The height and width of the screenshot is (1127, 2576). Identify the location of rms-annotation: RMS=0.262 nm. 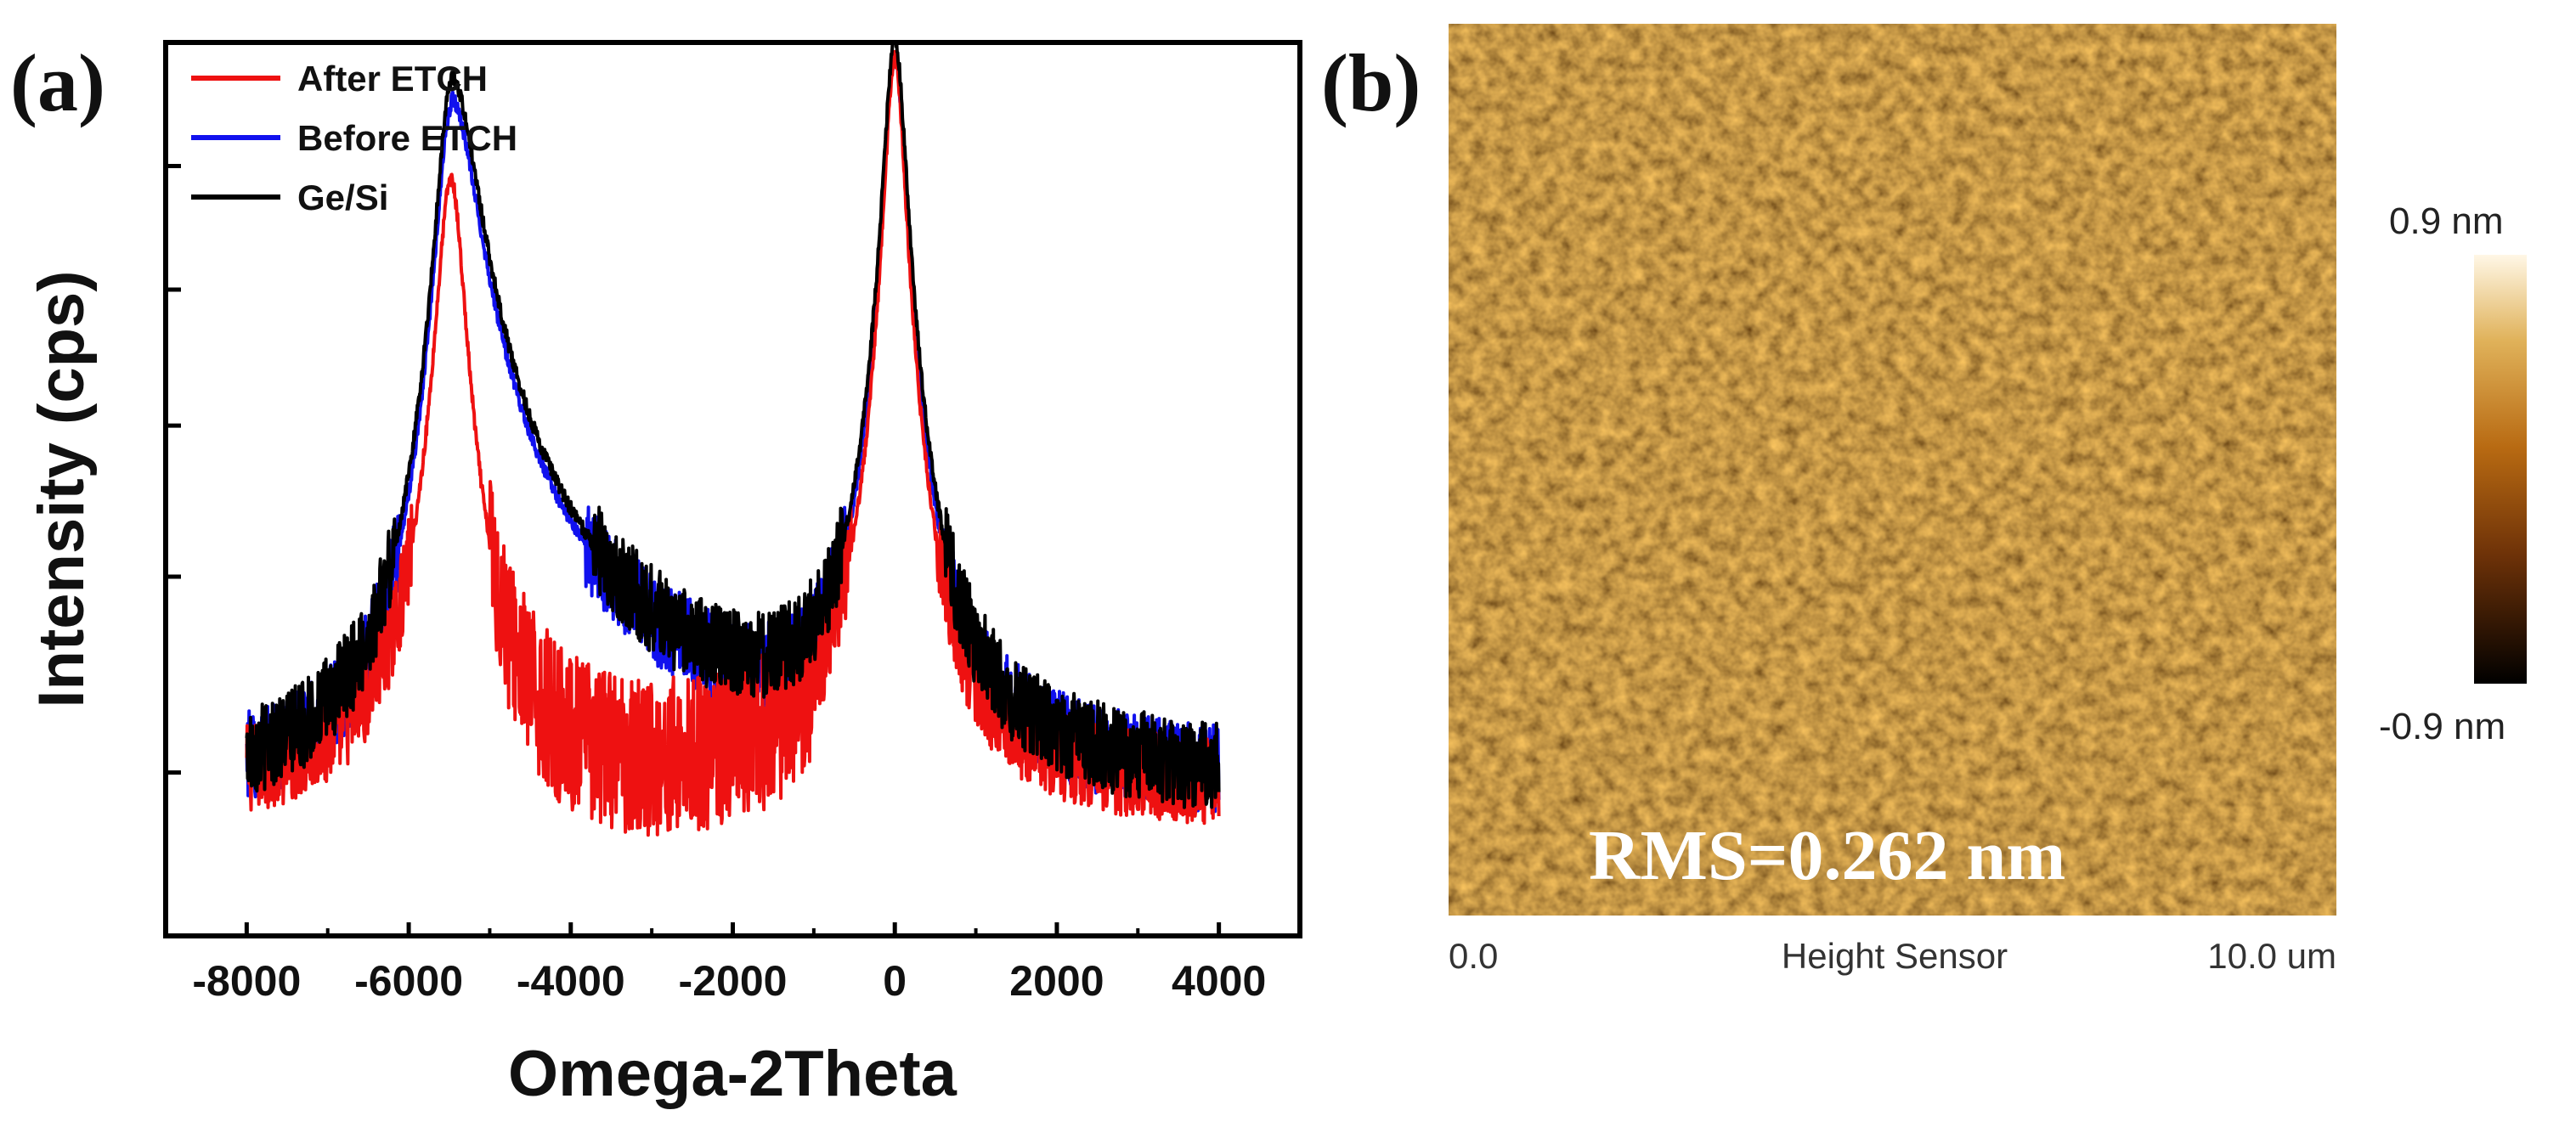
(1827, 856).